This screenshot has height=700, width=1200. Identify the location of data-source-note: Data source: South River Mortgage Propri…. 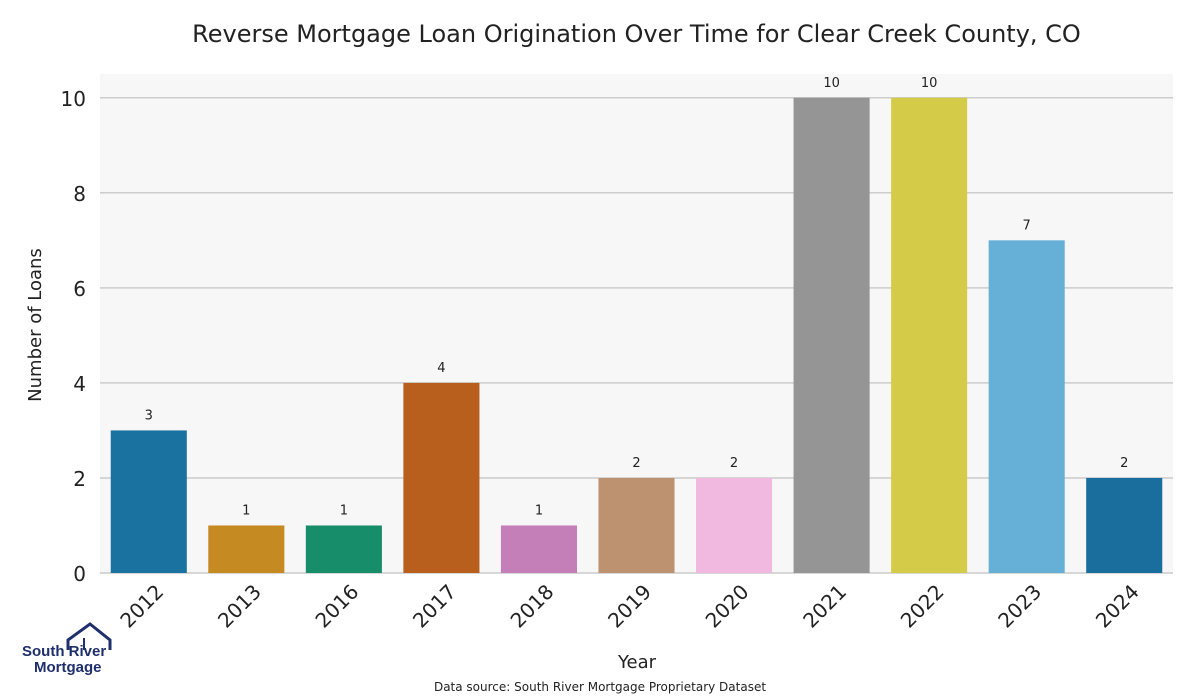
(600, 687).